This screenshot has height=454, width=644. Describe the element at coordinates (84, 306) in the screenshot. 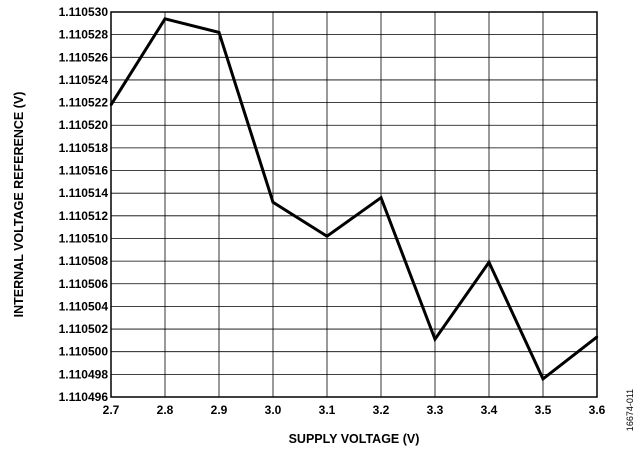

I see `y-tick-label: 1.110504` at that location.